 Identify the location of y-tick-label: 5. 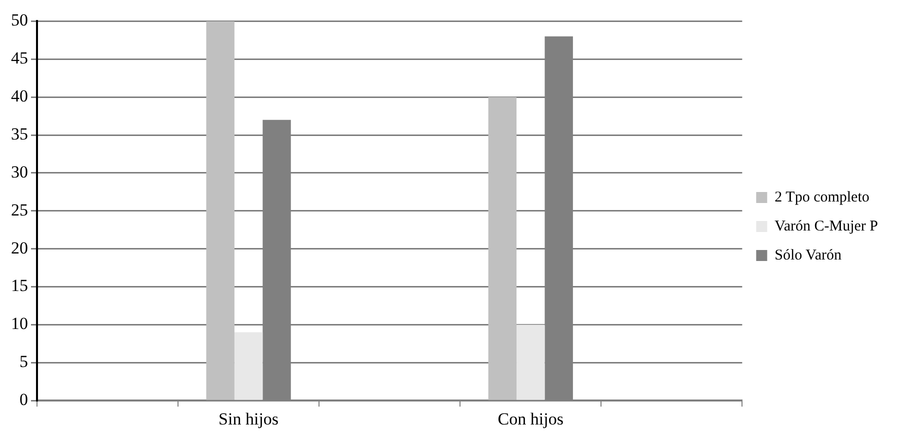
(24, 362).